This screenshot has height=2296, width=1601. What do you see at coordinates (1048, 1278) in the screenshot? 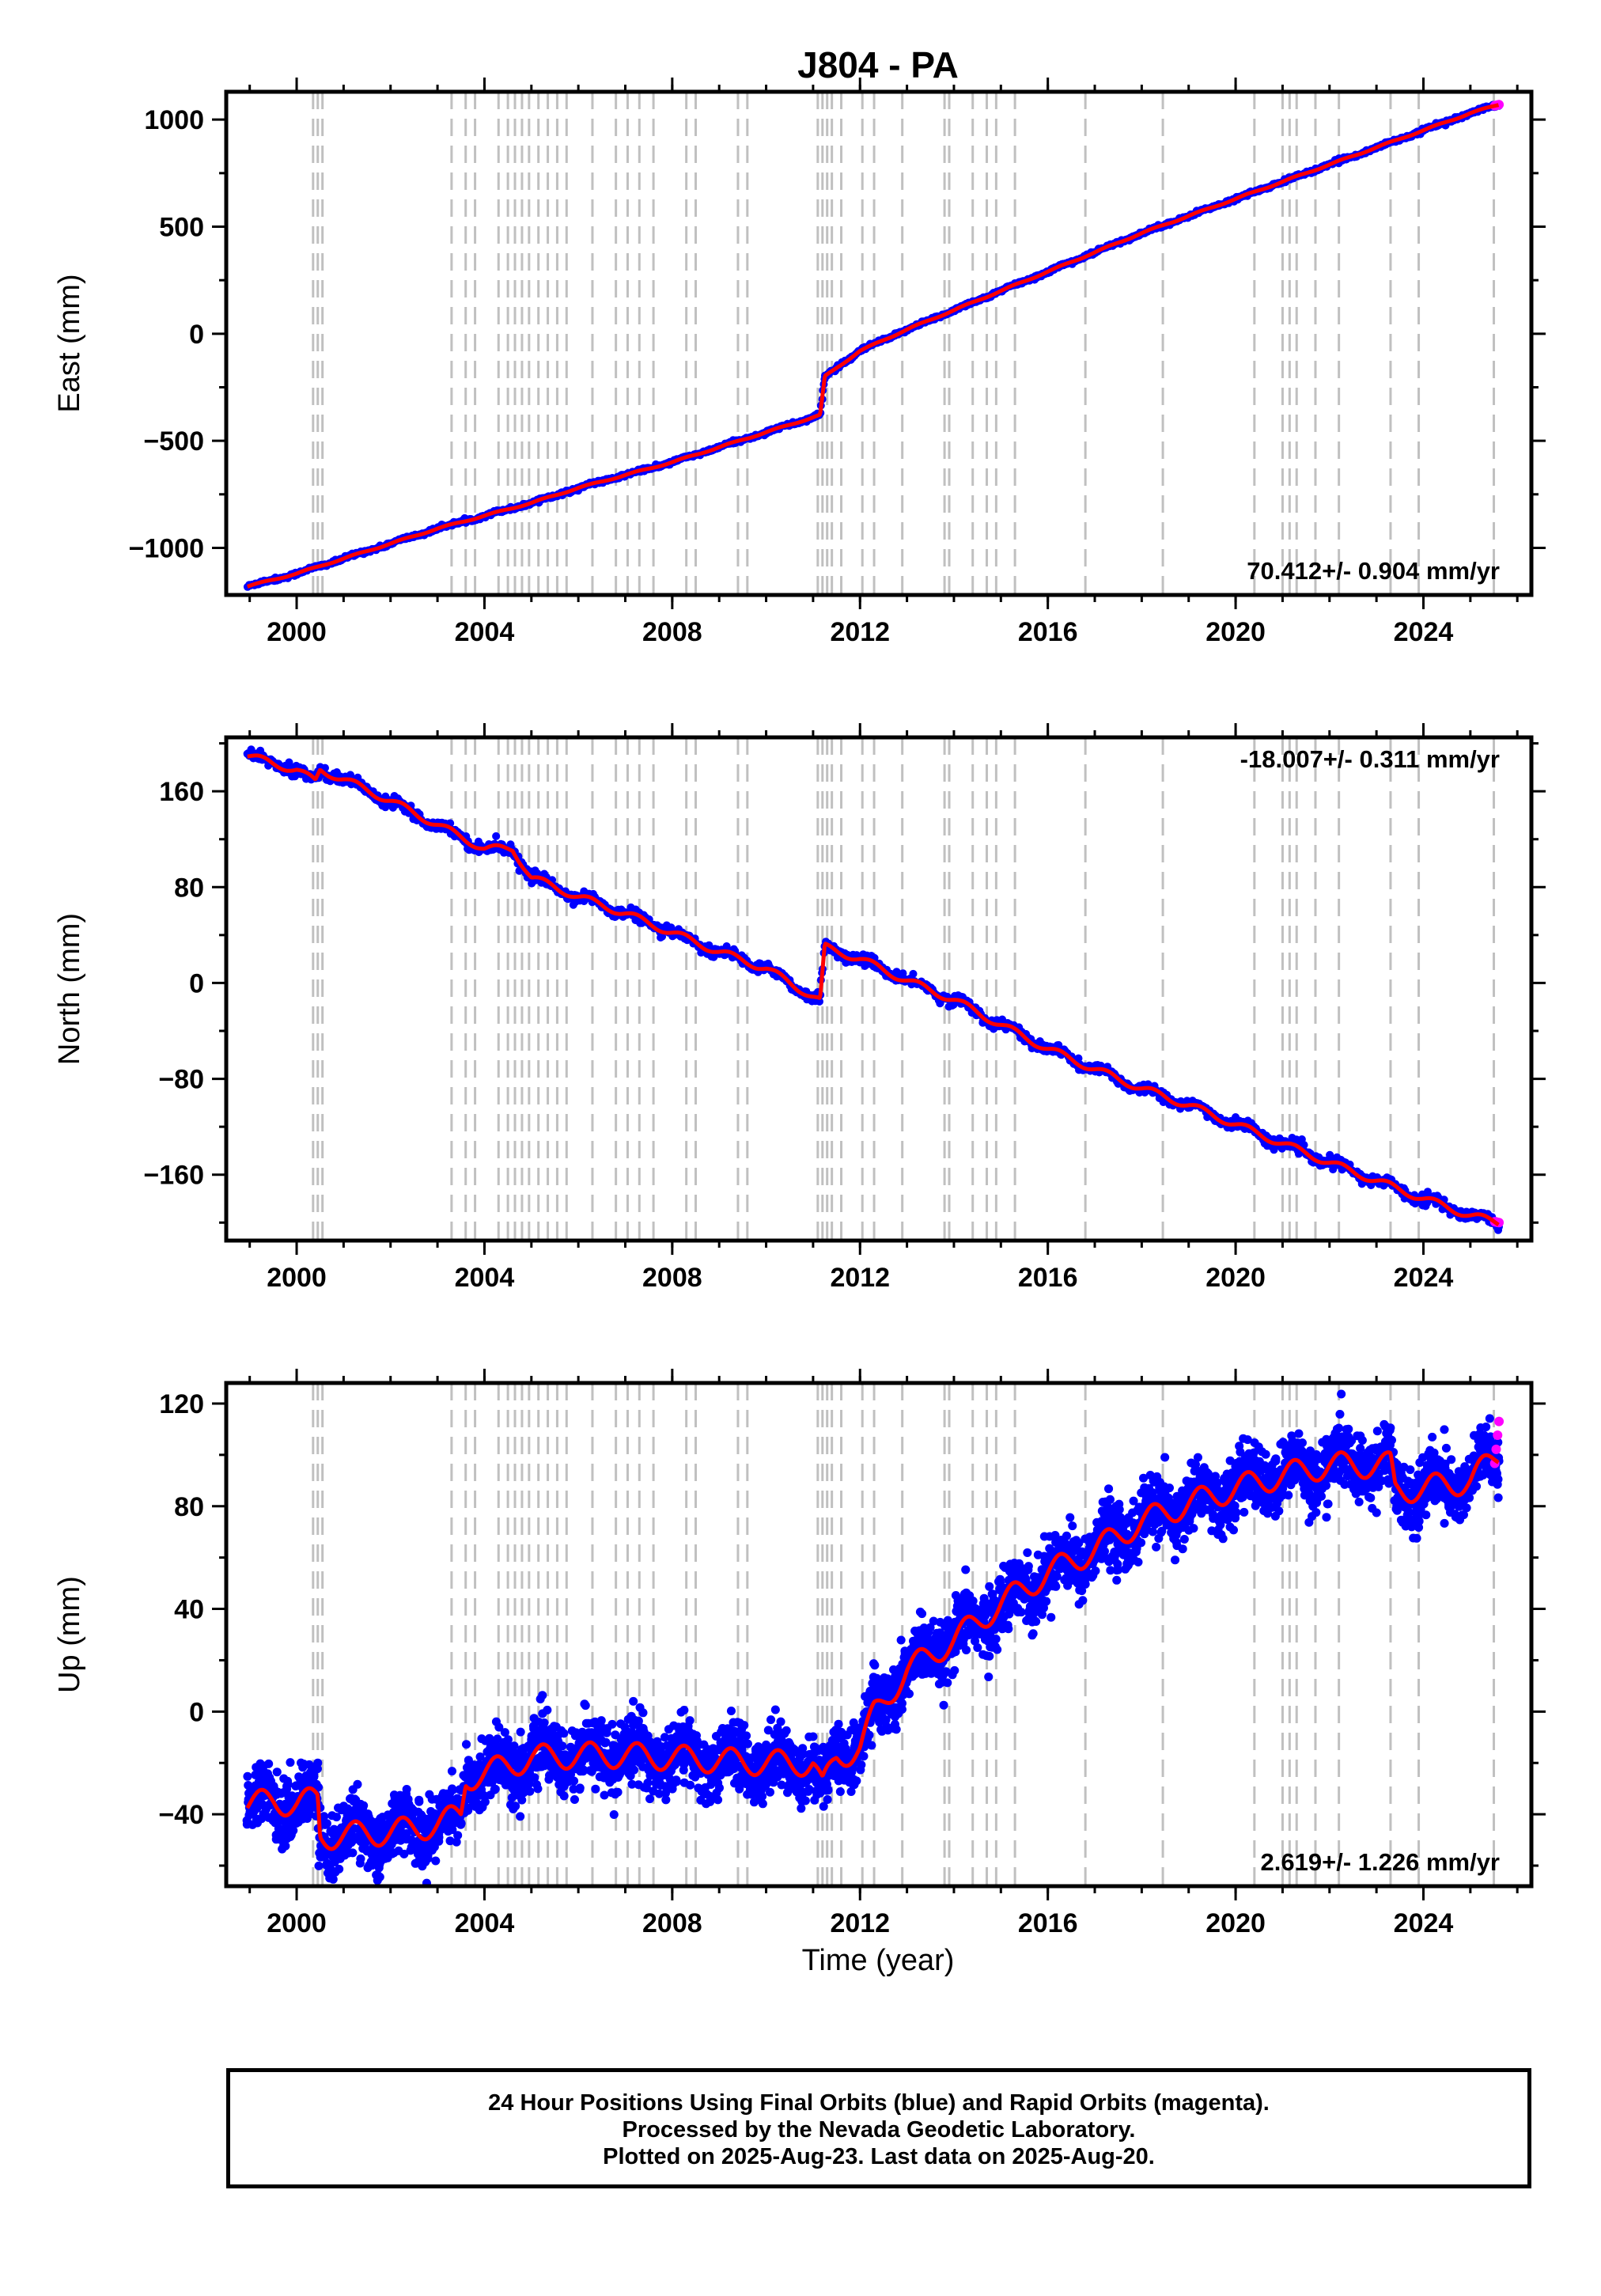
I see `north-x-tick-label: 2016` at bounding box center [1048, 1278].